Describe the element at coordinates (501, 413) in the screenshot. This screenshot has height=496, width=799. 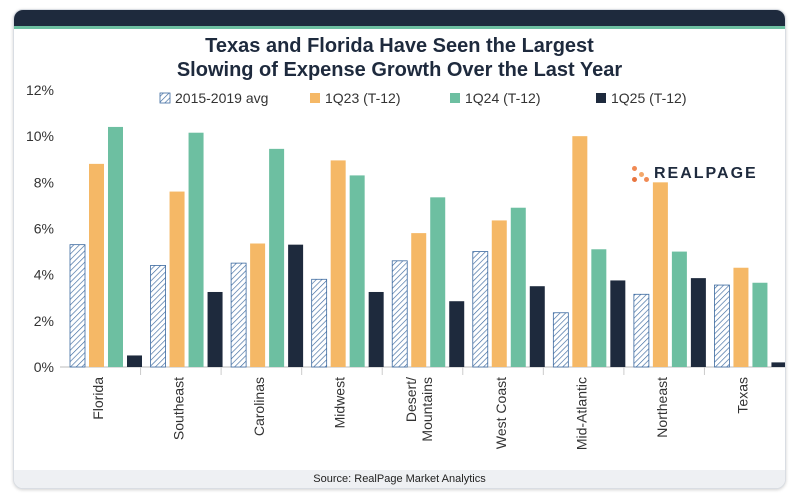
I see `x-tick-label: West Coast` at that location.